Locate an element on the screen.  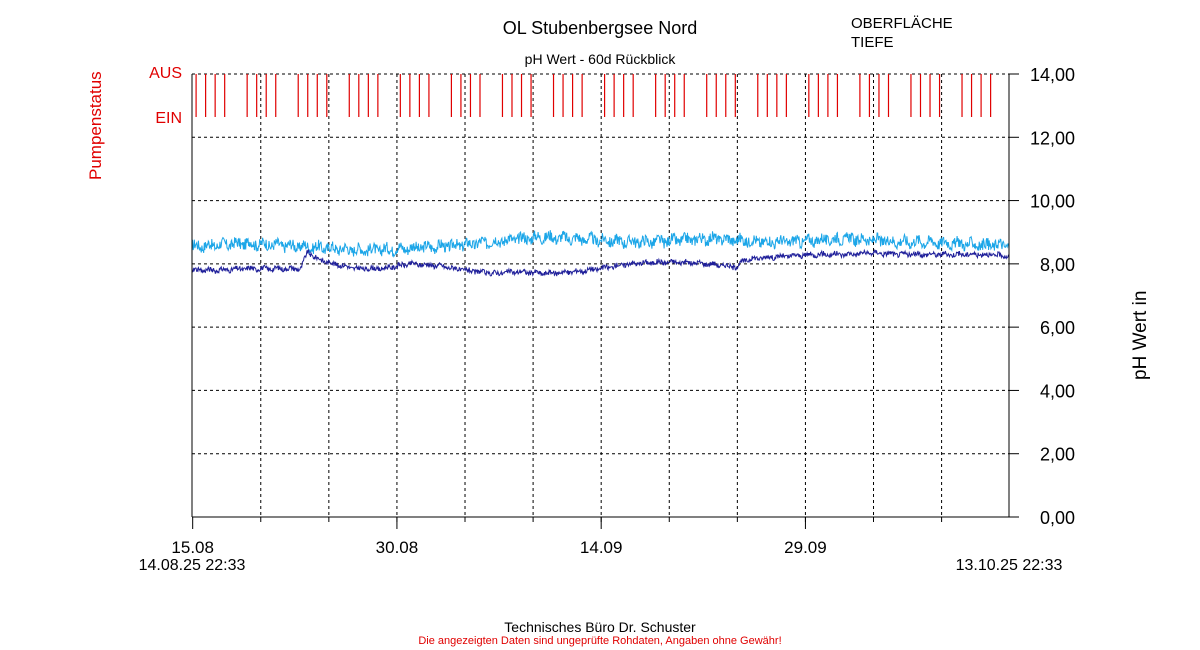
x-start-label: 14.08.25 22:33 is located at coordinates (192, 565).